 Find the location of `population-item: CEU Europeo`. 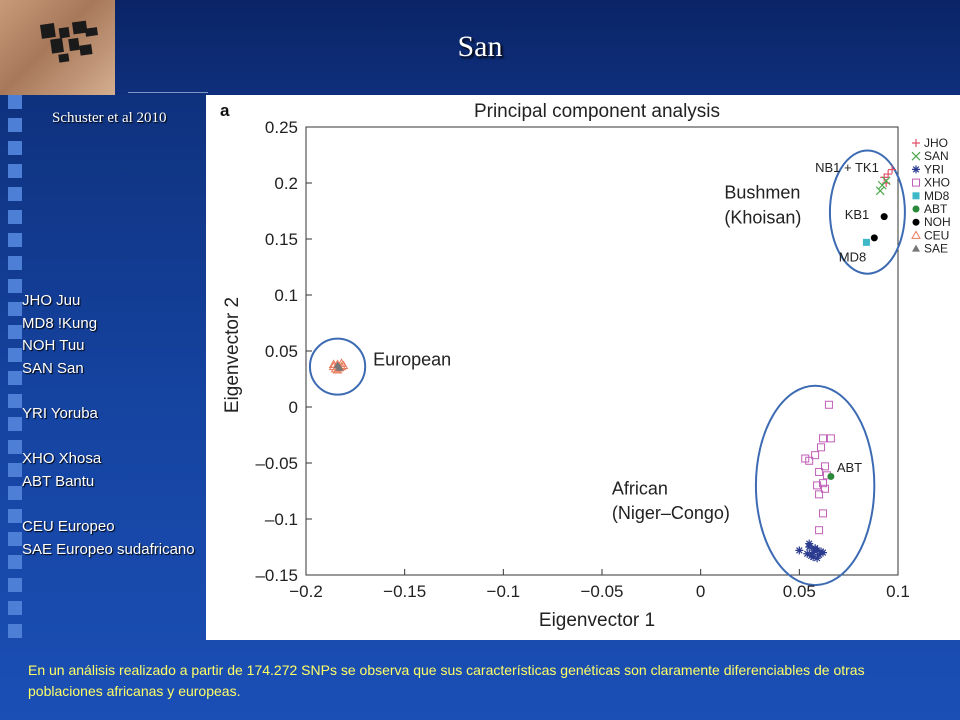

population-item: CEU Europeo is located at coordinates (68, 526).